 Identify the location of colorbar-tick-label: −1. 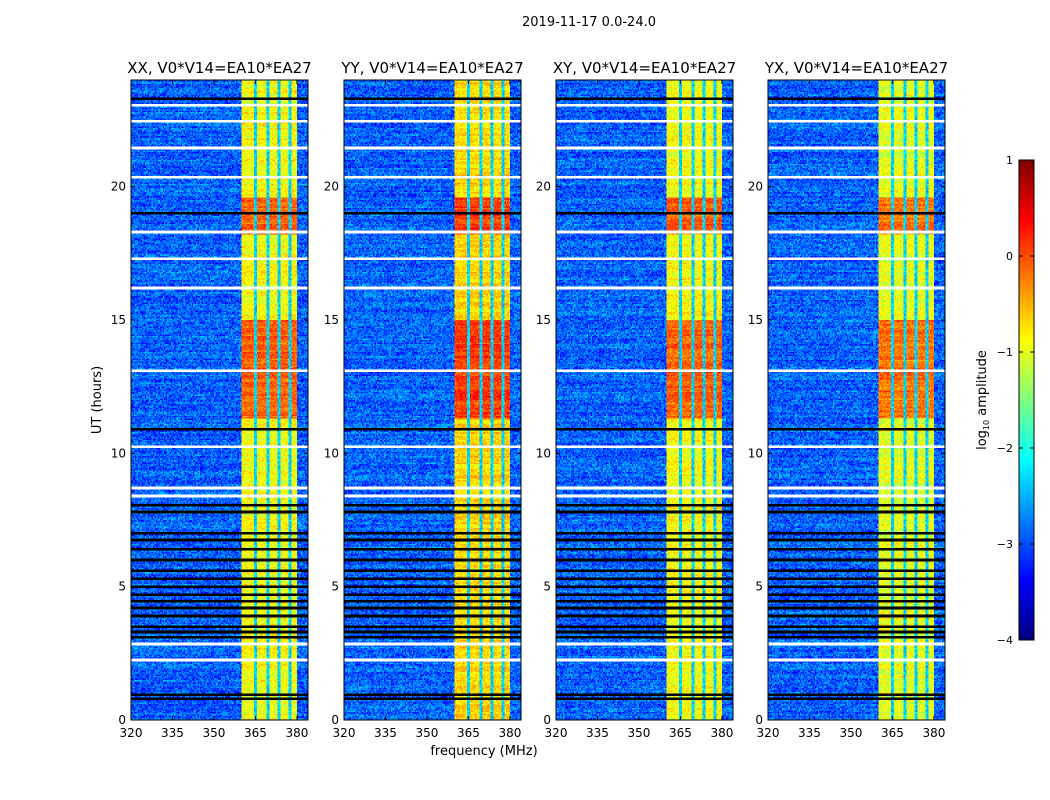
(1005, 352).